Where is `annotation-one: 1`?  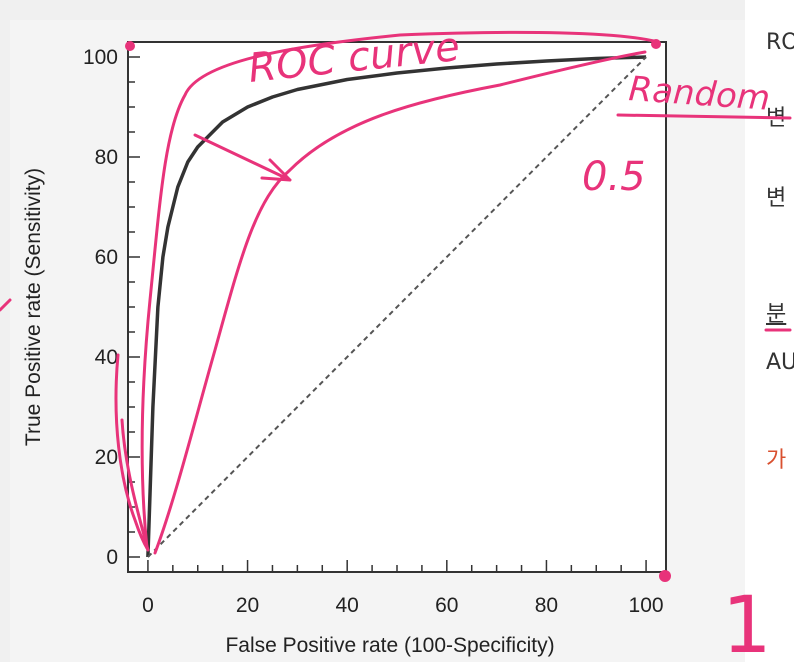
annotation-one: 1 is located at coordinates (747, 621).